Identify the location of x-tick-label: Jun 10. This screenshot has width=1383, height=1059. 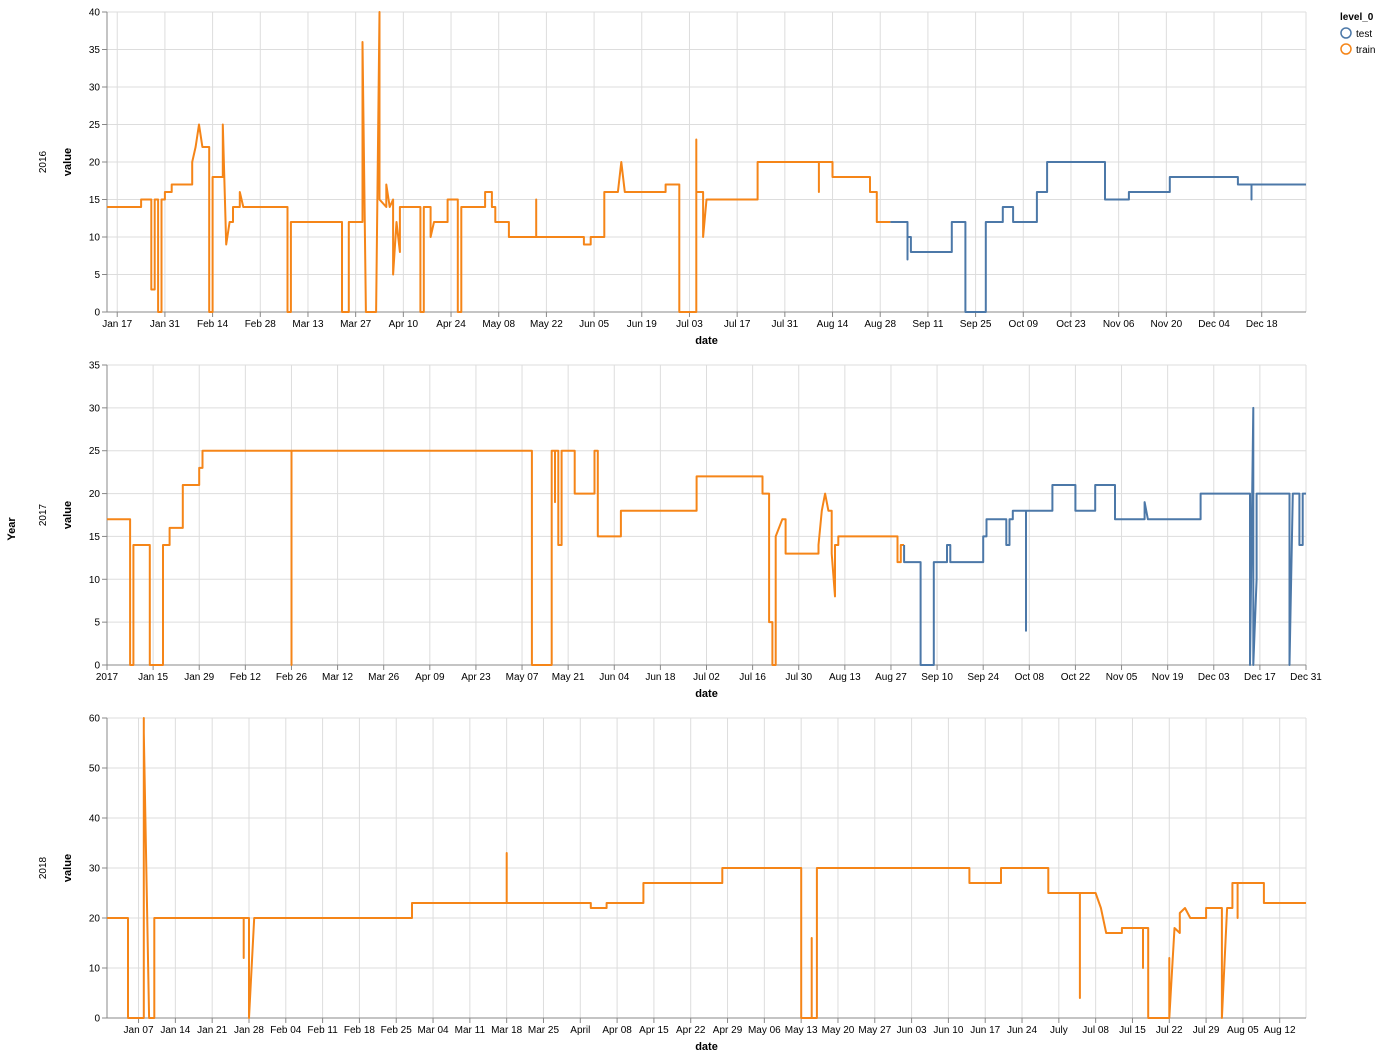
(948, 1030).